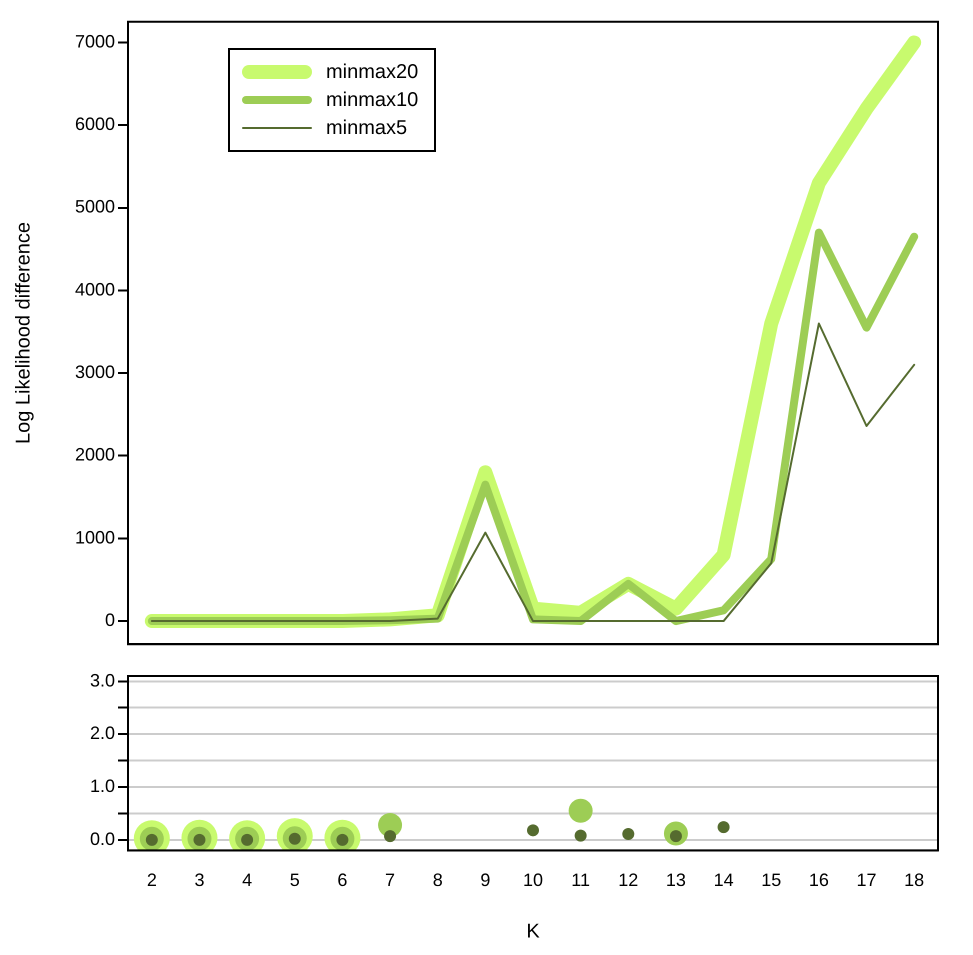  What do you see at coordinates (295, 880) in the screenshot?
I see `x-tick-label: 5` at bounding box center [295, 880].